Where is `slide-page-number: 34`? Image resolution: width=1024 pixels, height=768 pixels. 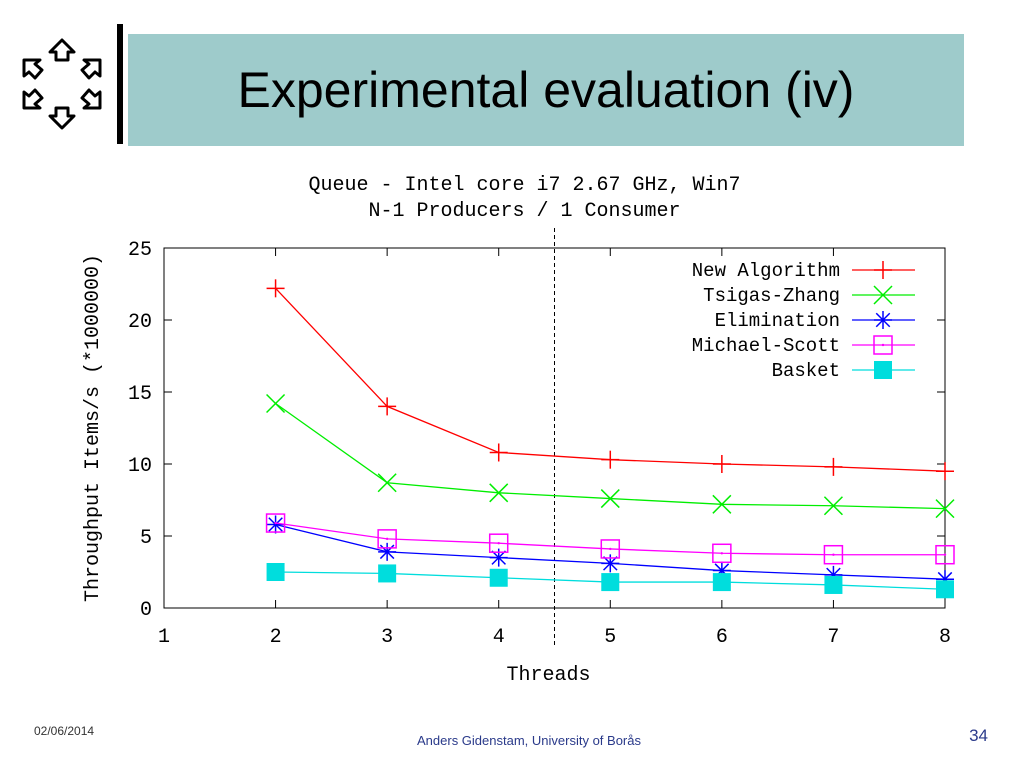
slide-page-number: 34 is located at coordinates (978, 735).